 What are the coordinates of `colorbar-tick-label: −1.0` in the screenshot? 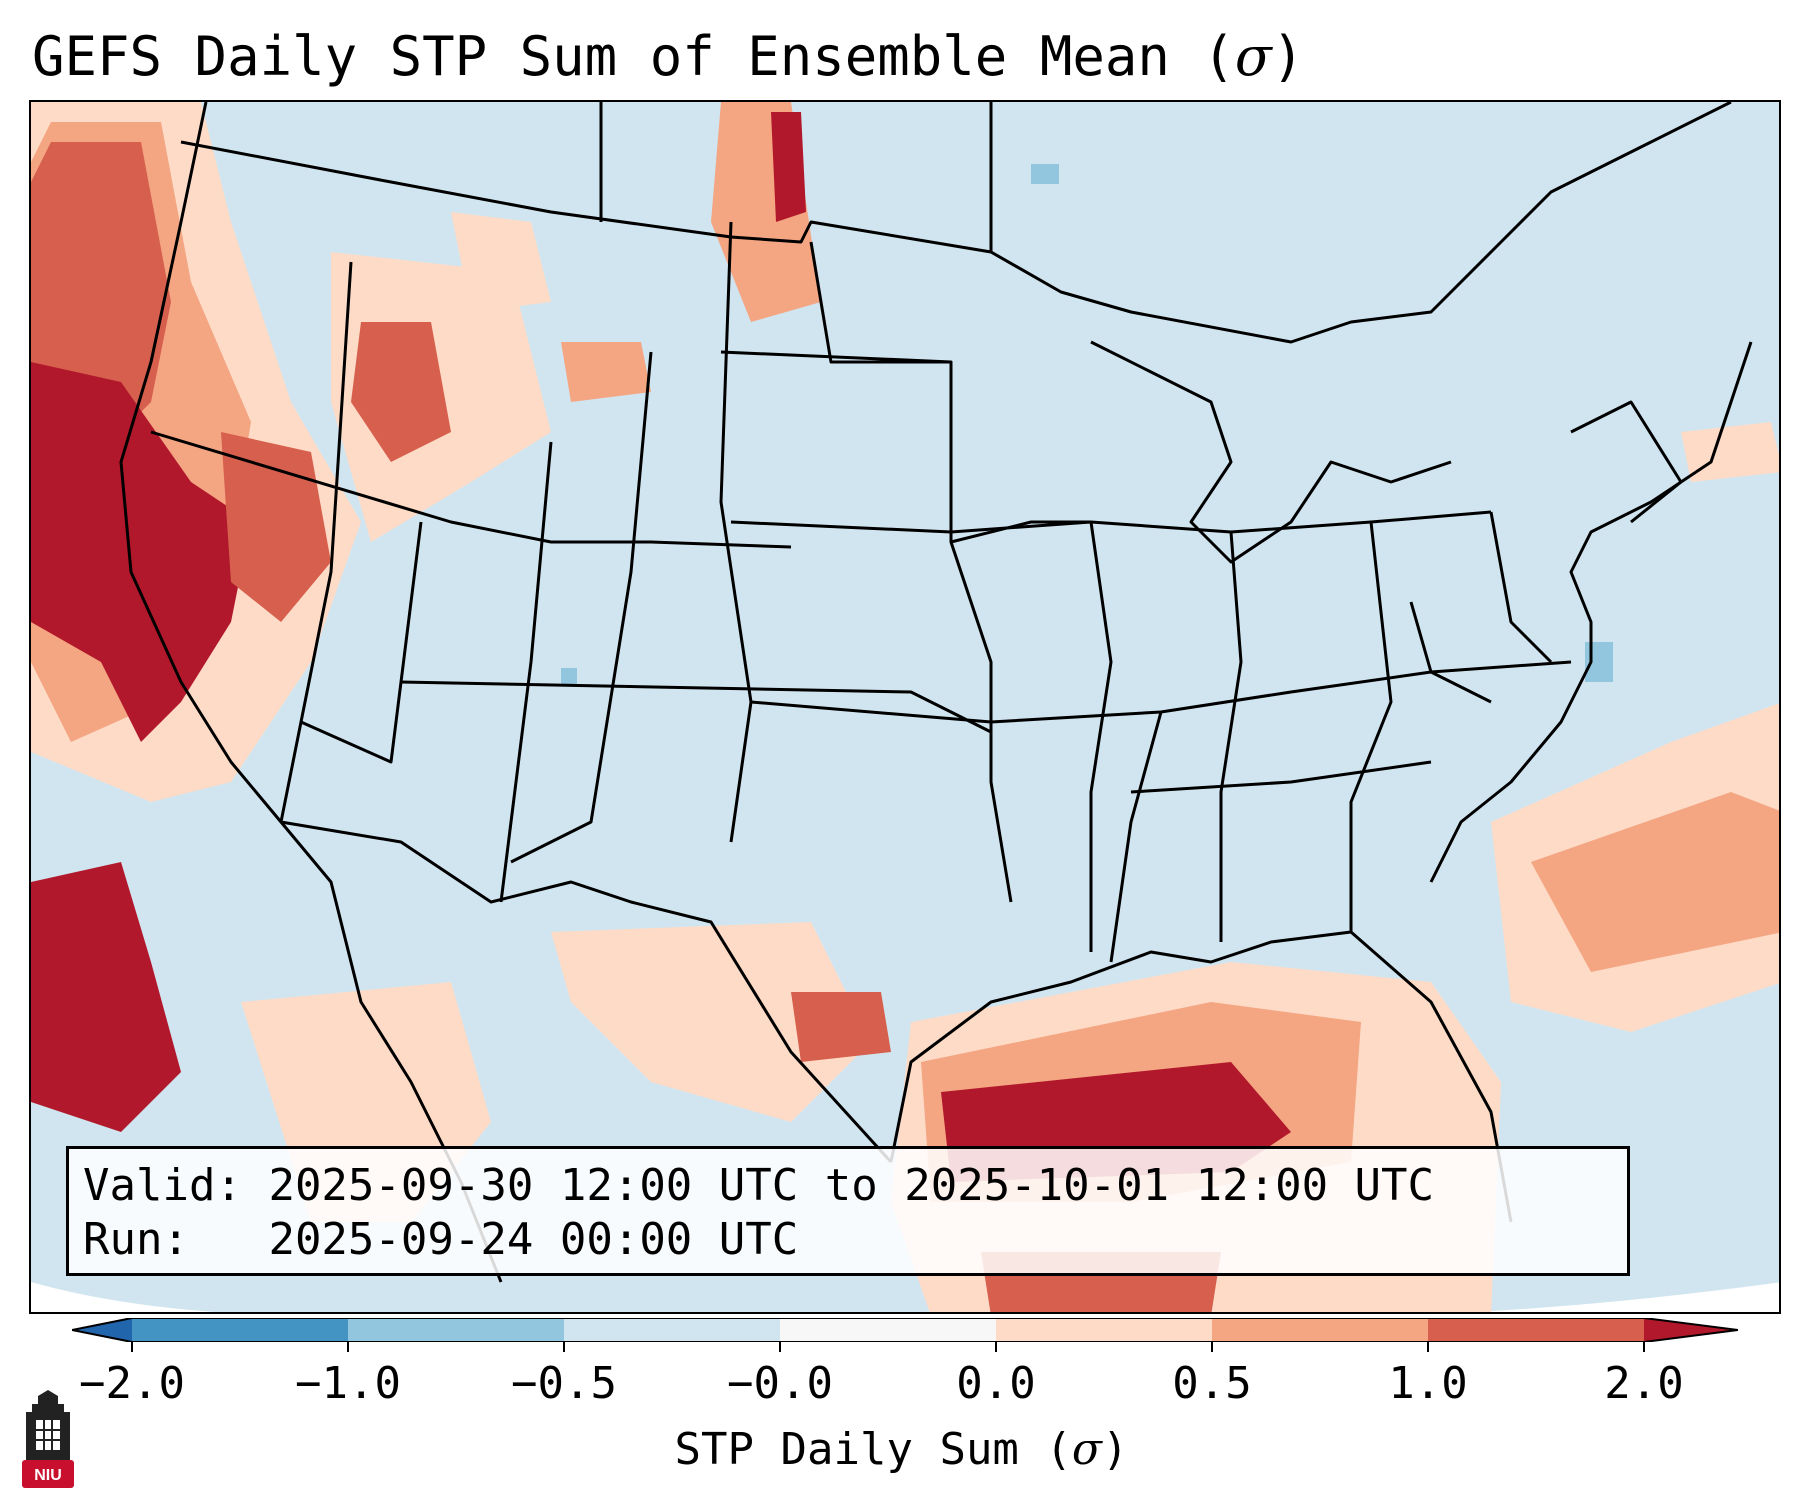 It's located at (348, 1383).